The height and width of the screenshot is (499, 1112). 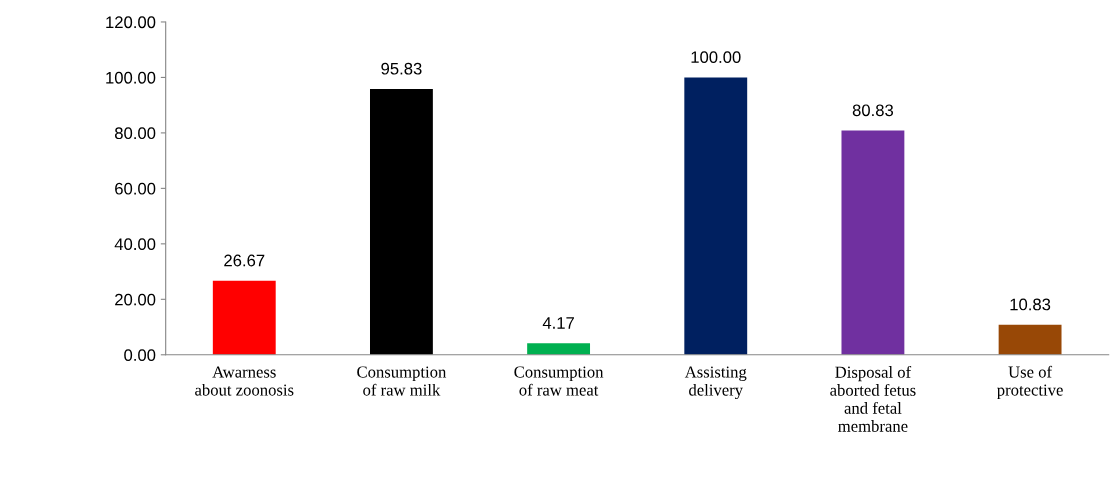 I want to click on x-tick-label: Consumption of raw milk, so click(x=402, y=381).